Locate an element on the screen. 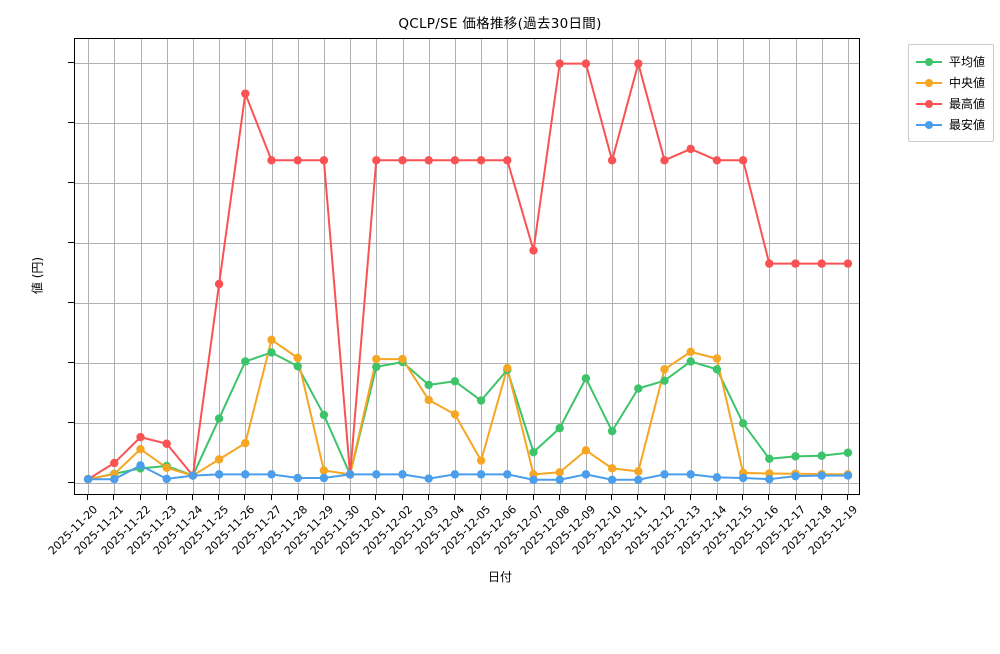  legend-item: 中央値 is located at coordinates (950, 82).